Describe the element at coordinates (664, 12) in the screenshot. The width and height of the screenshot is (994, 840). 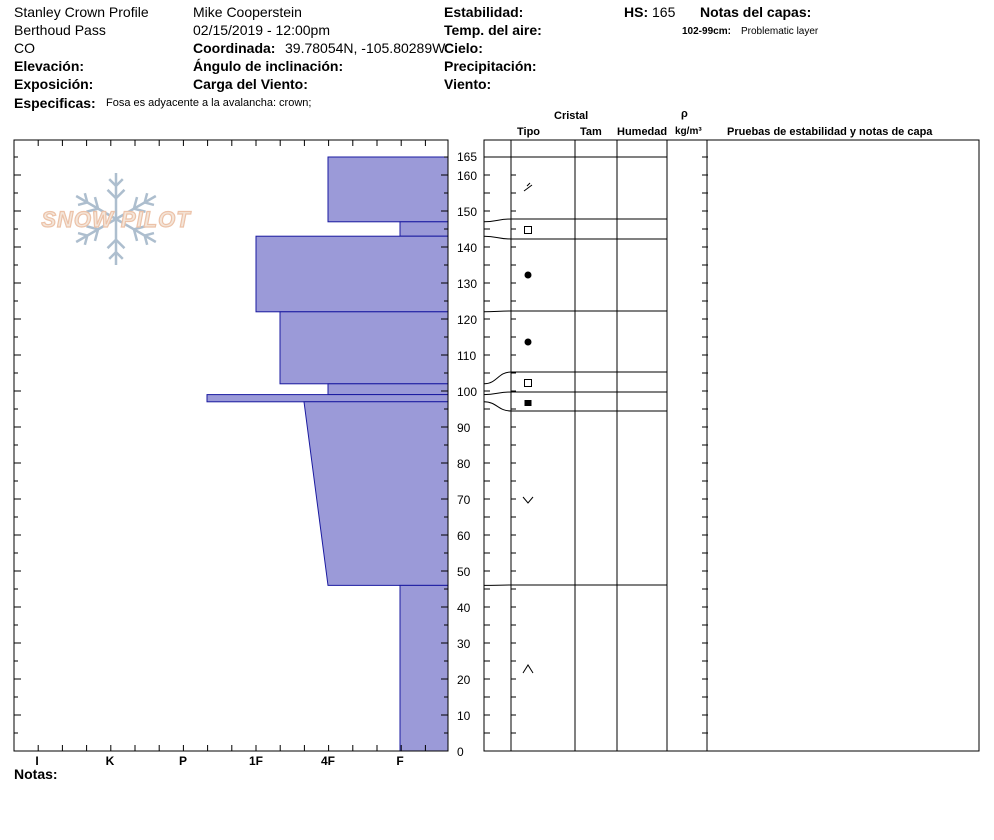
I see `hs-value: 165` at that location.